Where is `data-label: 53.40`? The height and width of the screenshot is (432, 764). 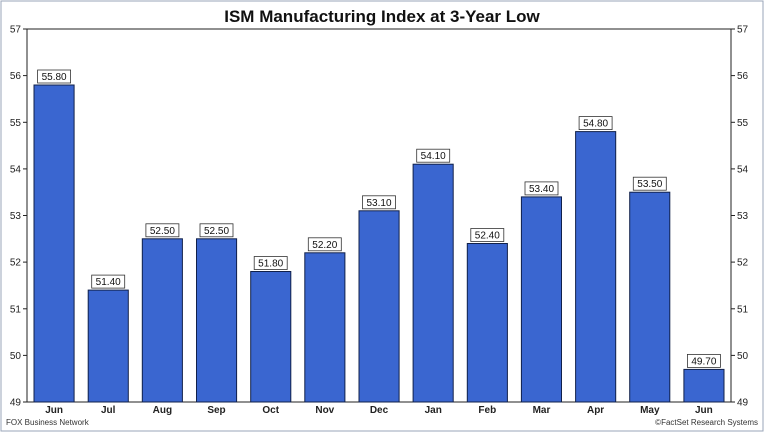 data-label: 53.40 is located at coordinates (541, 189).